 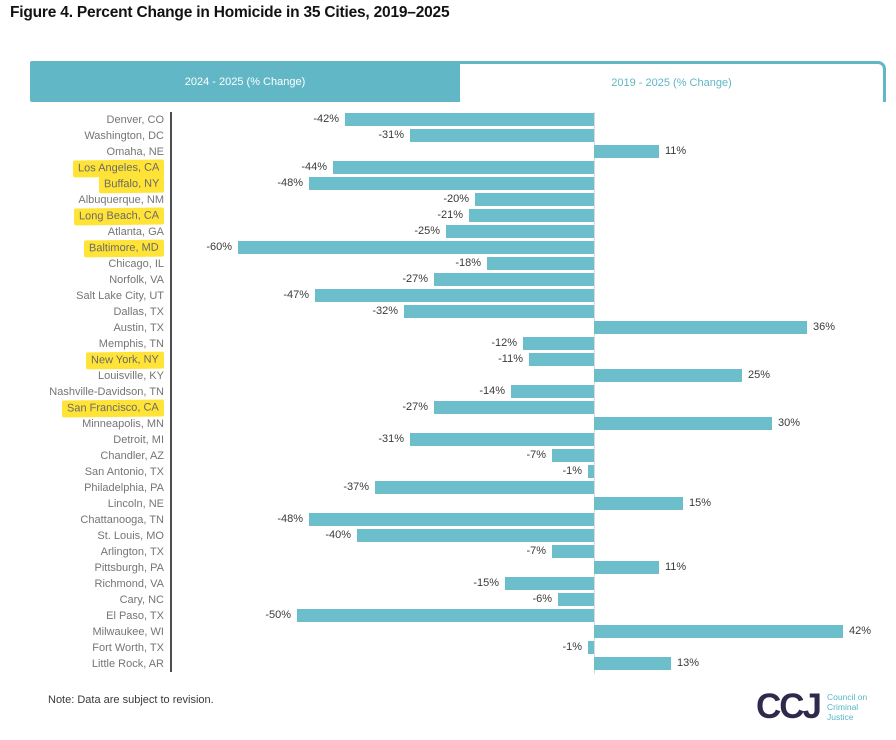 I want to click on city-label: Philadelphia, PA, so click(x=124, y=488).